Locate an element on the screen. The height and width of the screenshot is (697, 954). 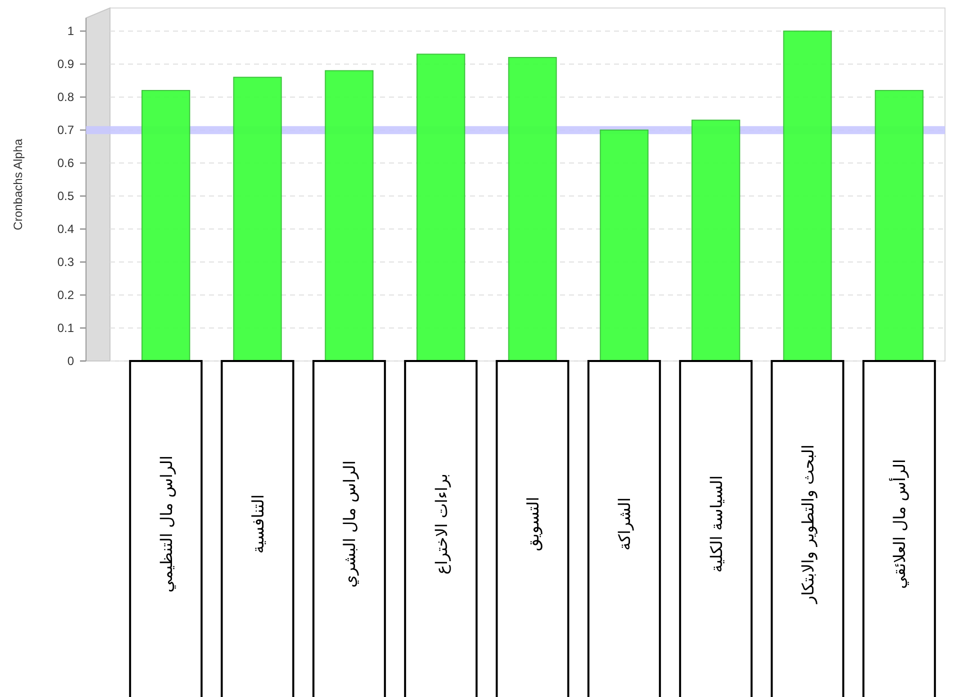
x-tick-label: التنافسية is located at coordinates (258, 524).